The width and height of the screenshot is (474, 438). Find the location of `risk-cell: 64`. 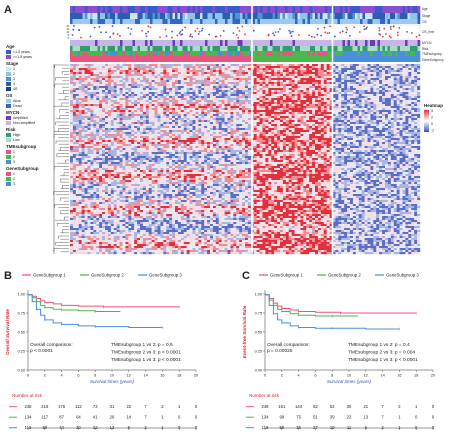

risk-cell: 64 is located at coordinates (78, 417).